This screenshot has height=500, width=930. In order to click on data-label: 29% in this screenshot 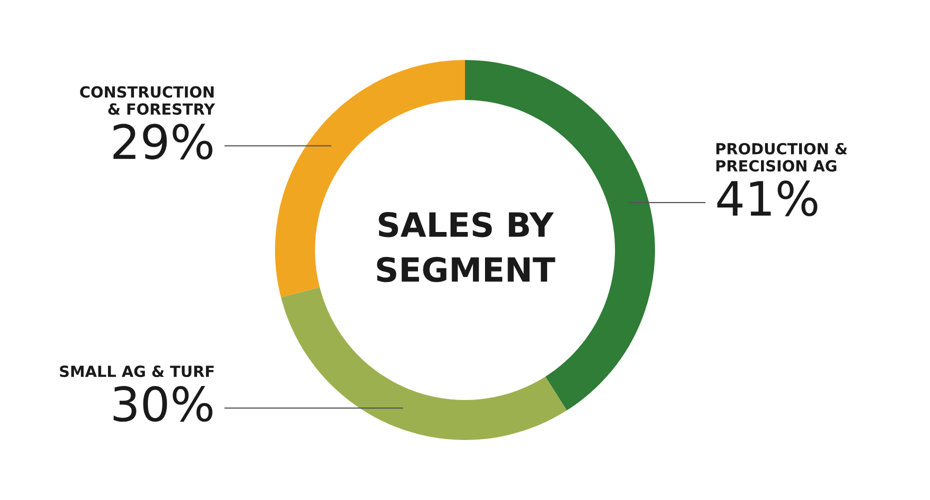, I will do `click(163, 142)`.